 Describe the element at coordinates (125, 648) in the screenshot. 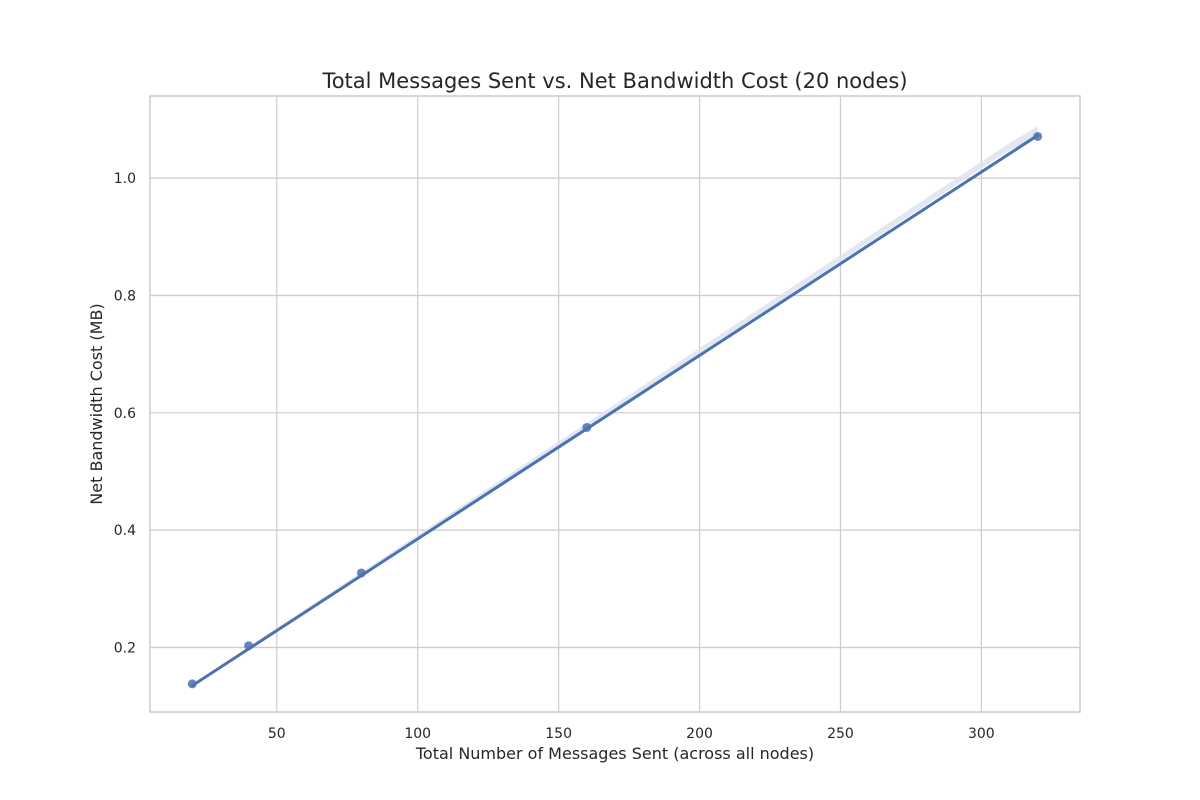

I see `y-tick-label: 0.2` at that location.